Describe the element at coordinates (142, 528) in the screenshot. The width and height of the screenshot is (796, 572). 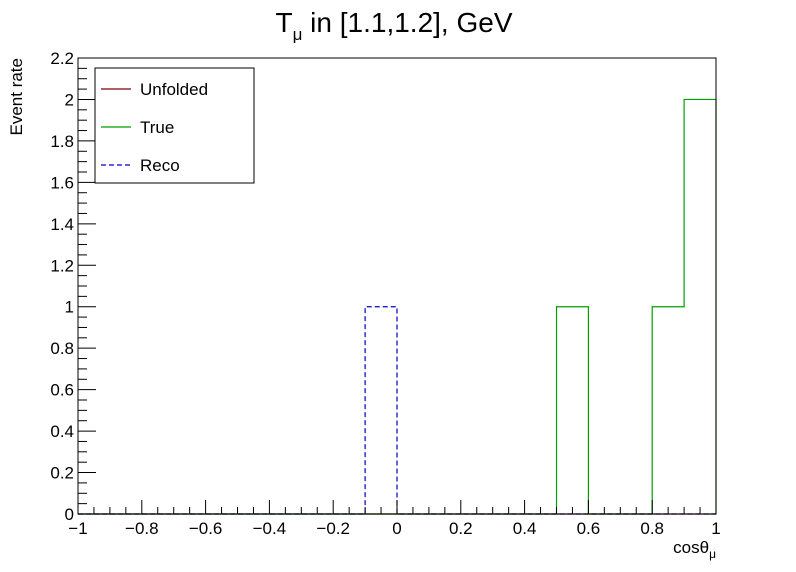
I see `x-tick-label: −0.8` at that location.